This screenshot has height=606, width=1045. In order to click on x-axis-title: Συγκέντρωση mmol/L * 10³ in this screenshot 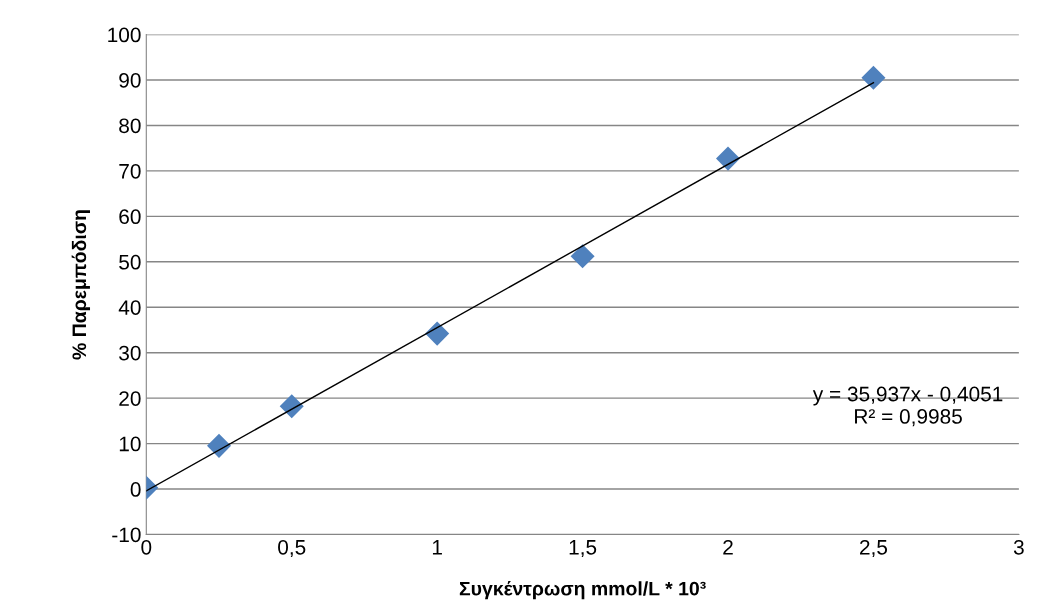, I will do `click(582, 590)`.